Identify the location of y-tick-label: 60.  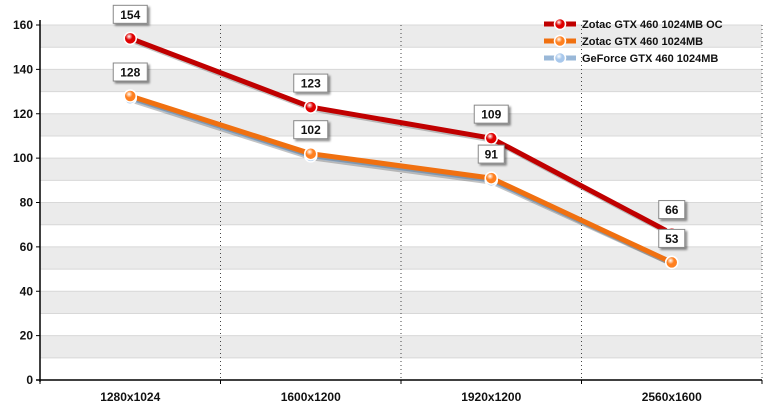
(27, 247).